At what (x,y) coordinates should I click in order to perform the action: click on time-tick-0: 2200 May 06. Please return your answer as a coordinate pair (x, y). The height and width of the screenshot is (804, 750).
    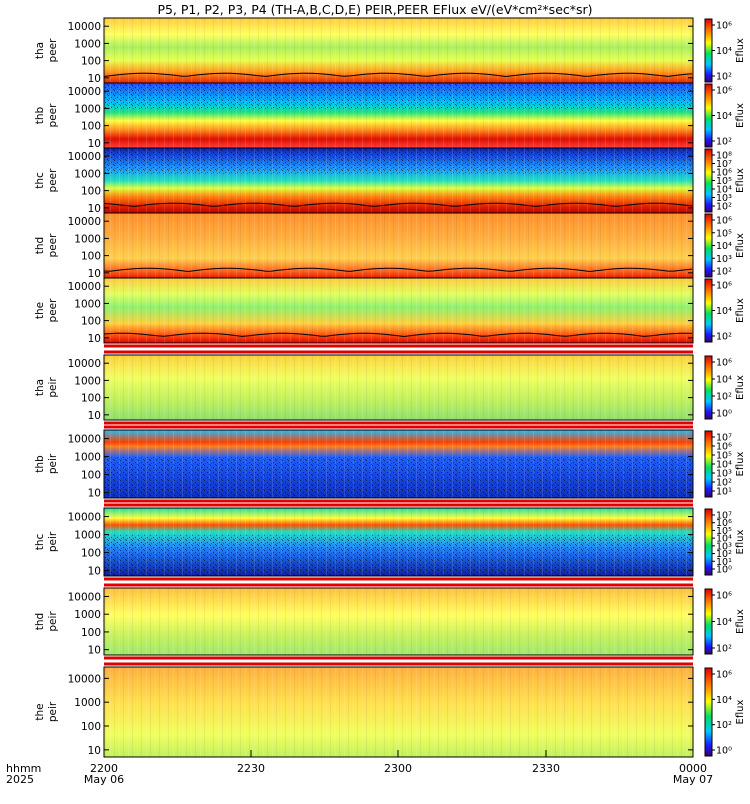
    Looking at the image, I should click on (104, 774).